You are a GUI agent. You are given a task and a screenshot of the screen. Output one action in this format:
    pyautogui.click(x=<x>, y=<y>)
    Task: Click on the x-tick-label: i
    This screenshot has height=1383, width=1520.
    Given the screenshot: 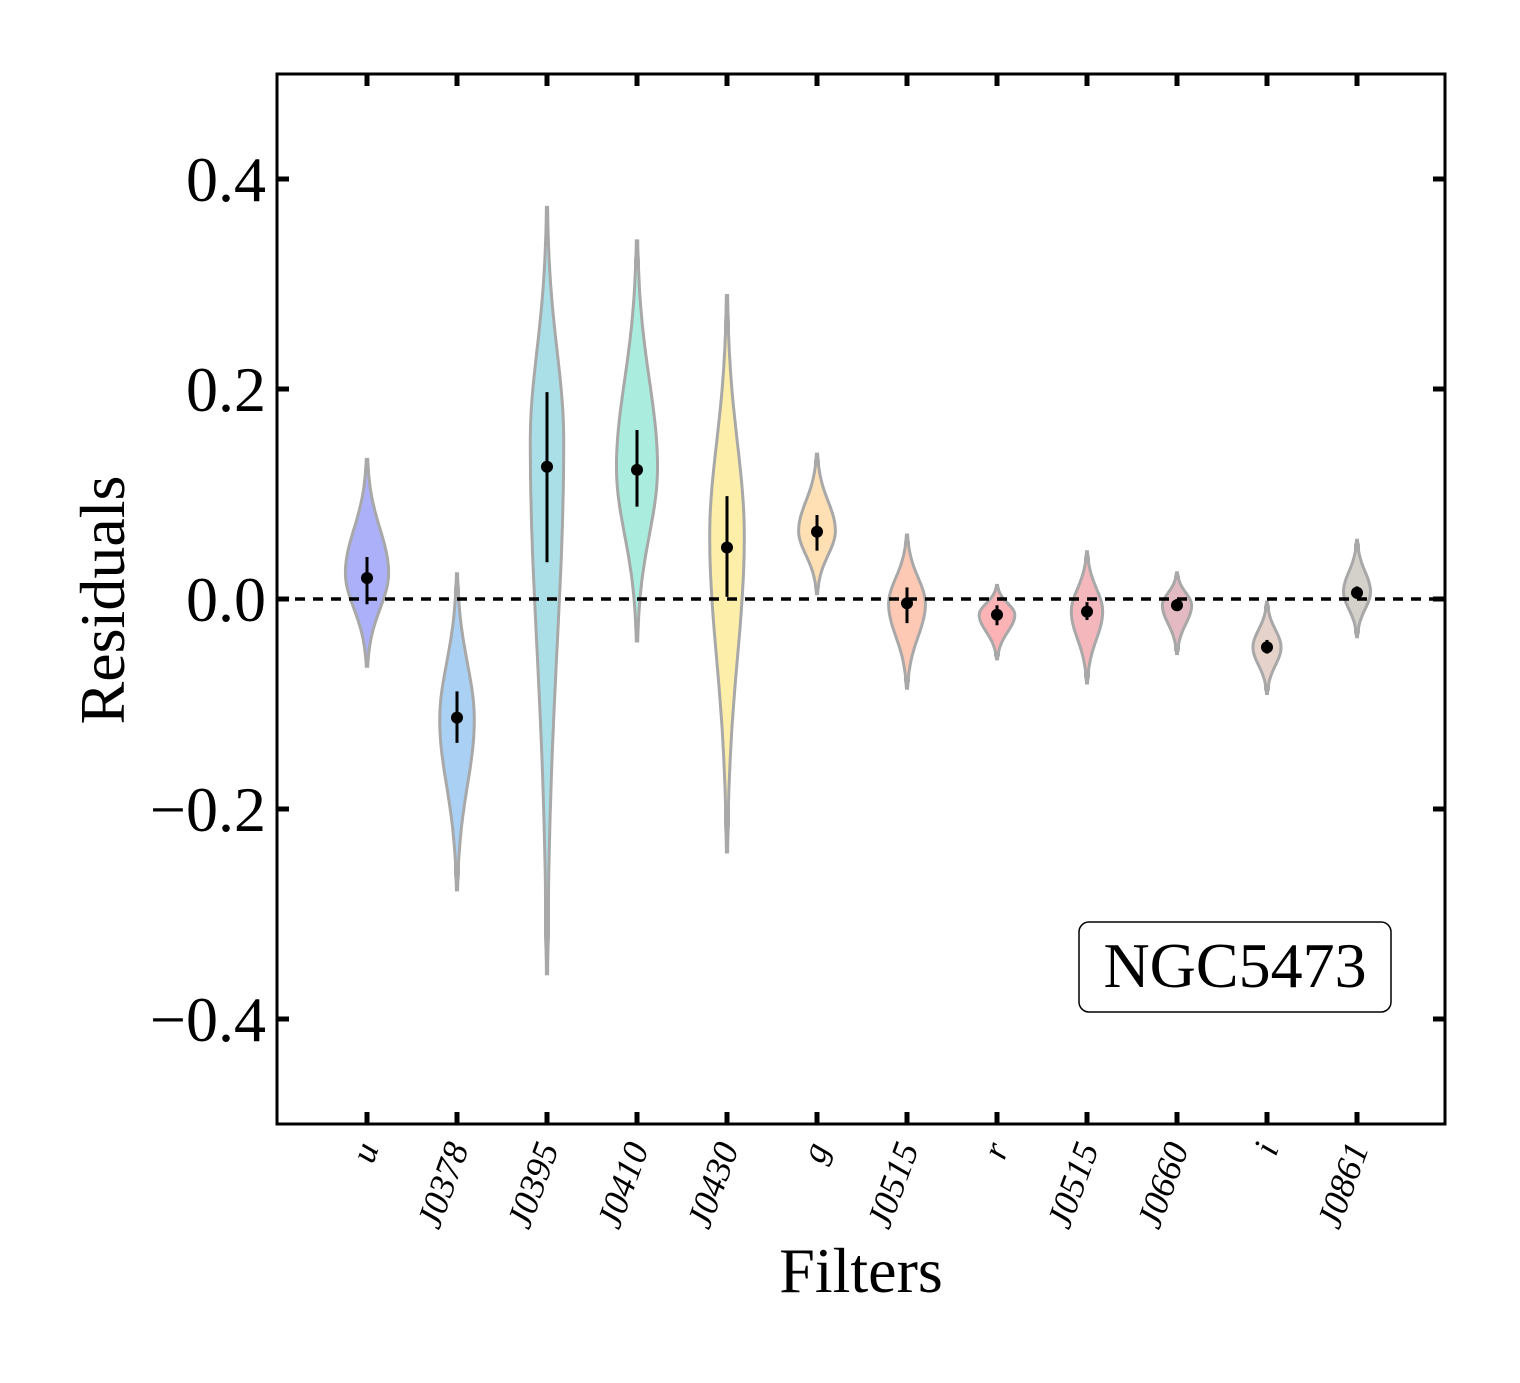 What is the action you would take?
    pyautogui.click(x=1266, y=1148)
    